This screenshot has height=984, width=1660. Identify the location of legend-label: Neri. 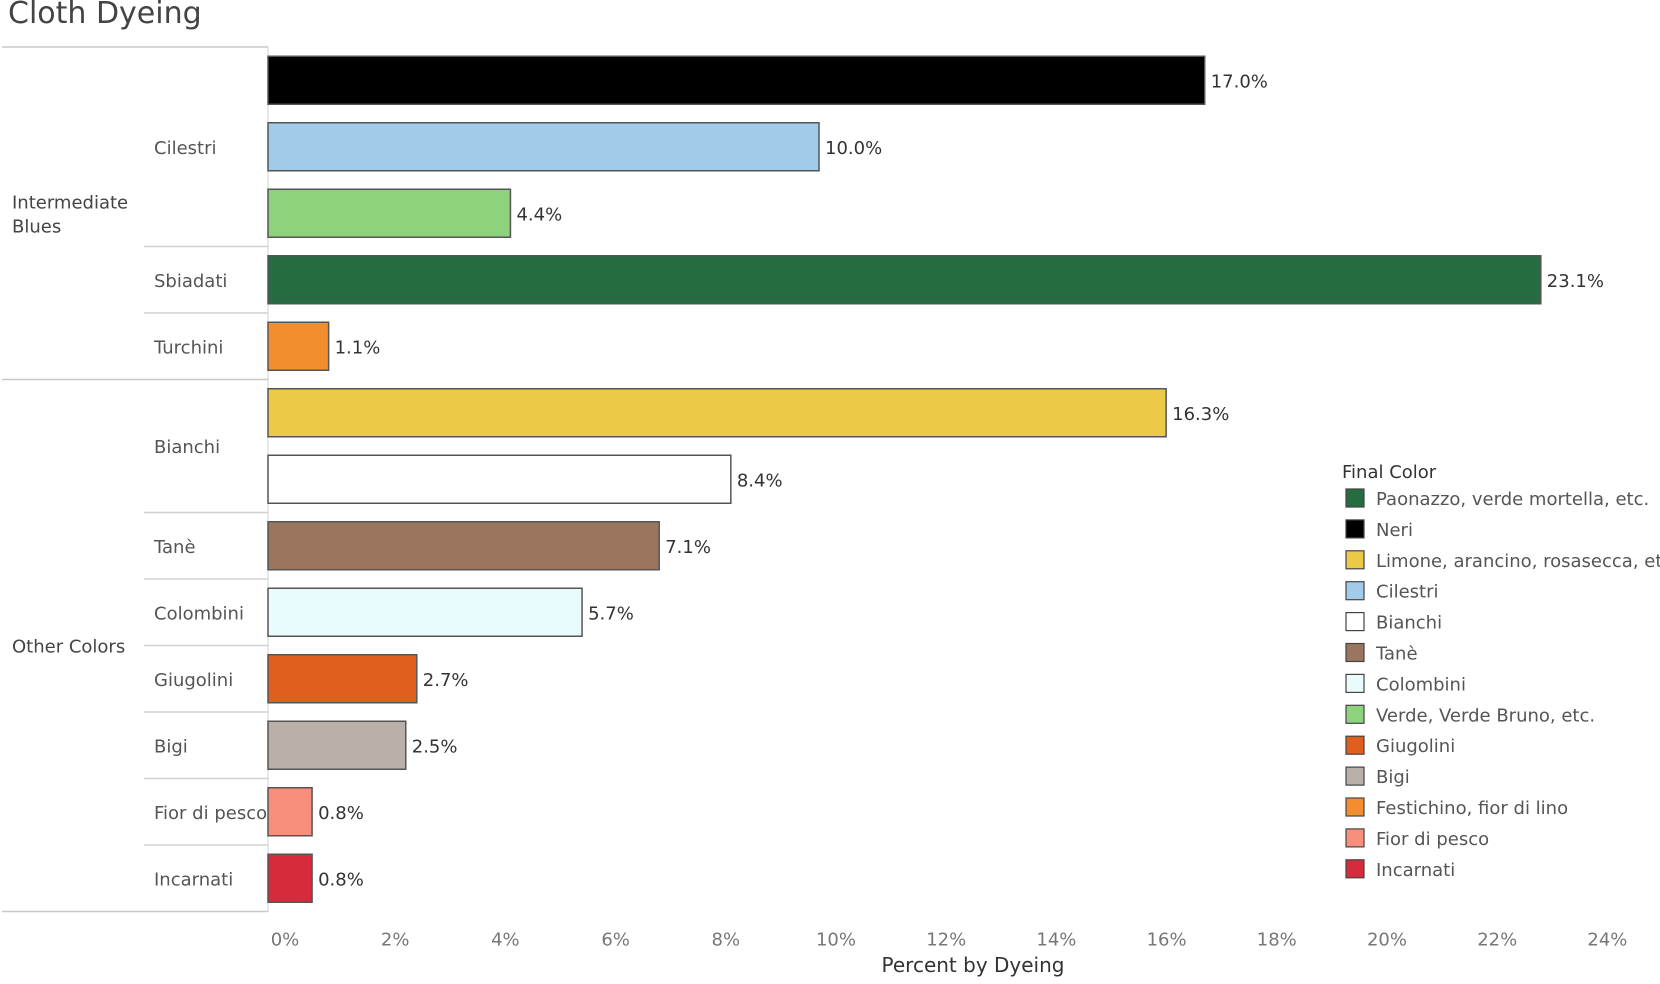
(1394, 530).